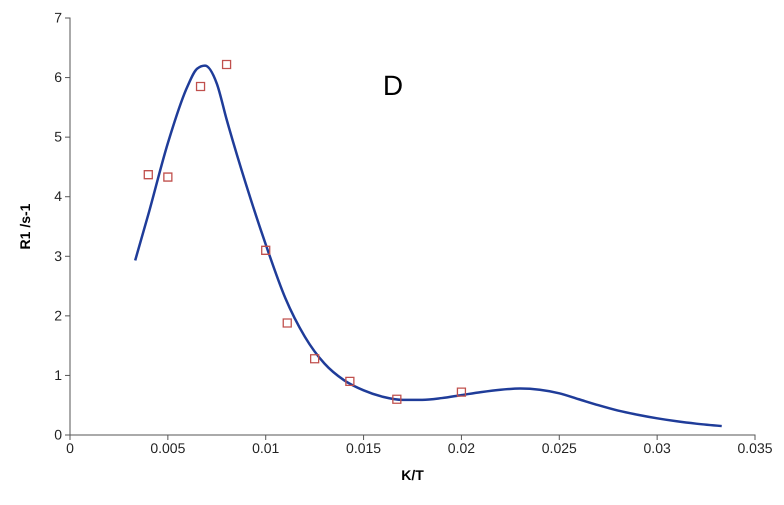  Describe the element at coordinates (58, 136) in the screenshot. I see `y-tick-label: 5` at that location.